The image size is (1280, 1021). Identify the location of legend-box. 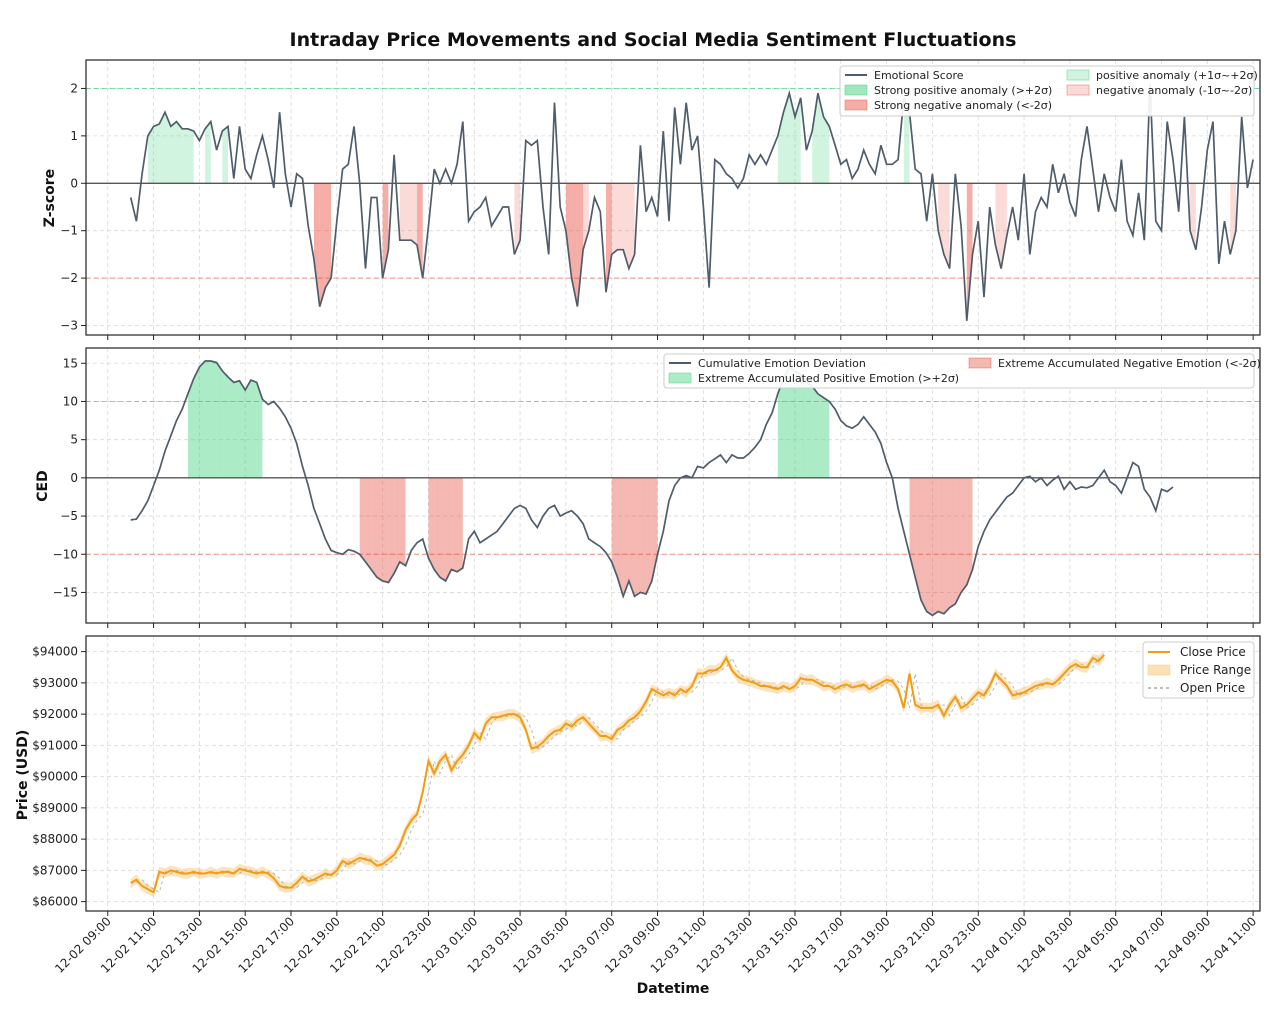
(959, 371).